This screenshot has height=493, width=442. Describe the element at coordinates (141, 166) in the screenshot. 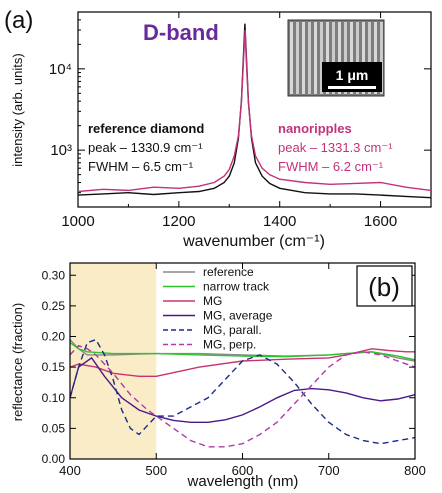

I see `annotation-reference-fwhm: FWHM – 6.5 cm⁻¹` at that location.